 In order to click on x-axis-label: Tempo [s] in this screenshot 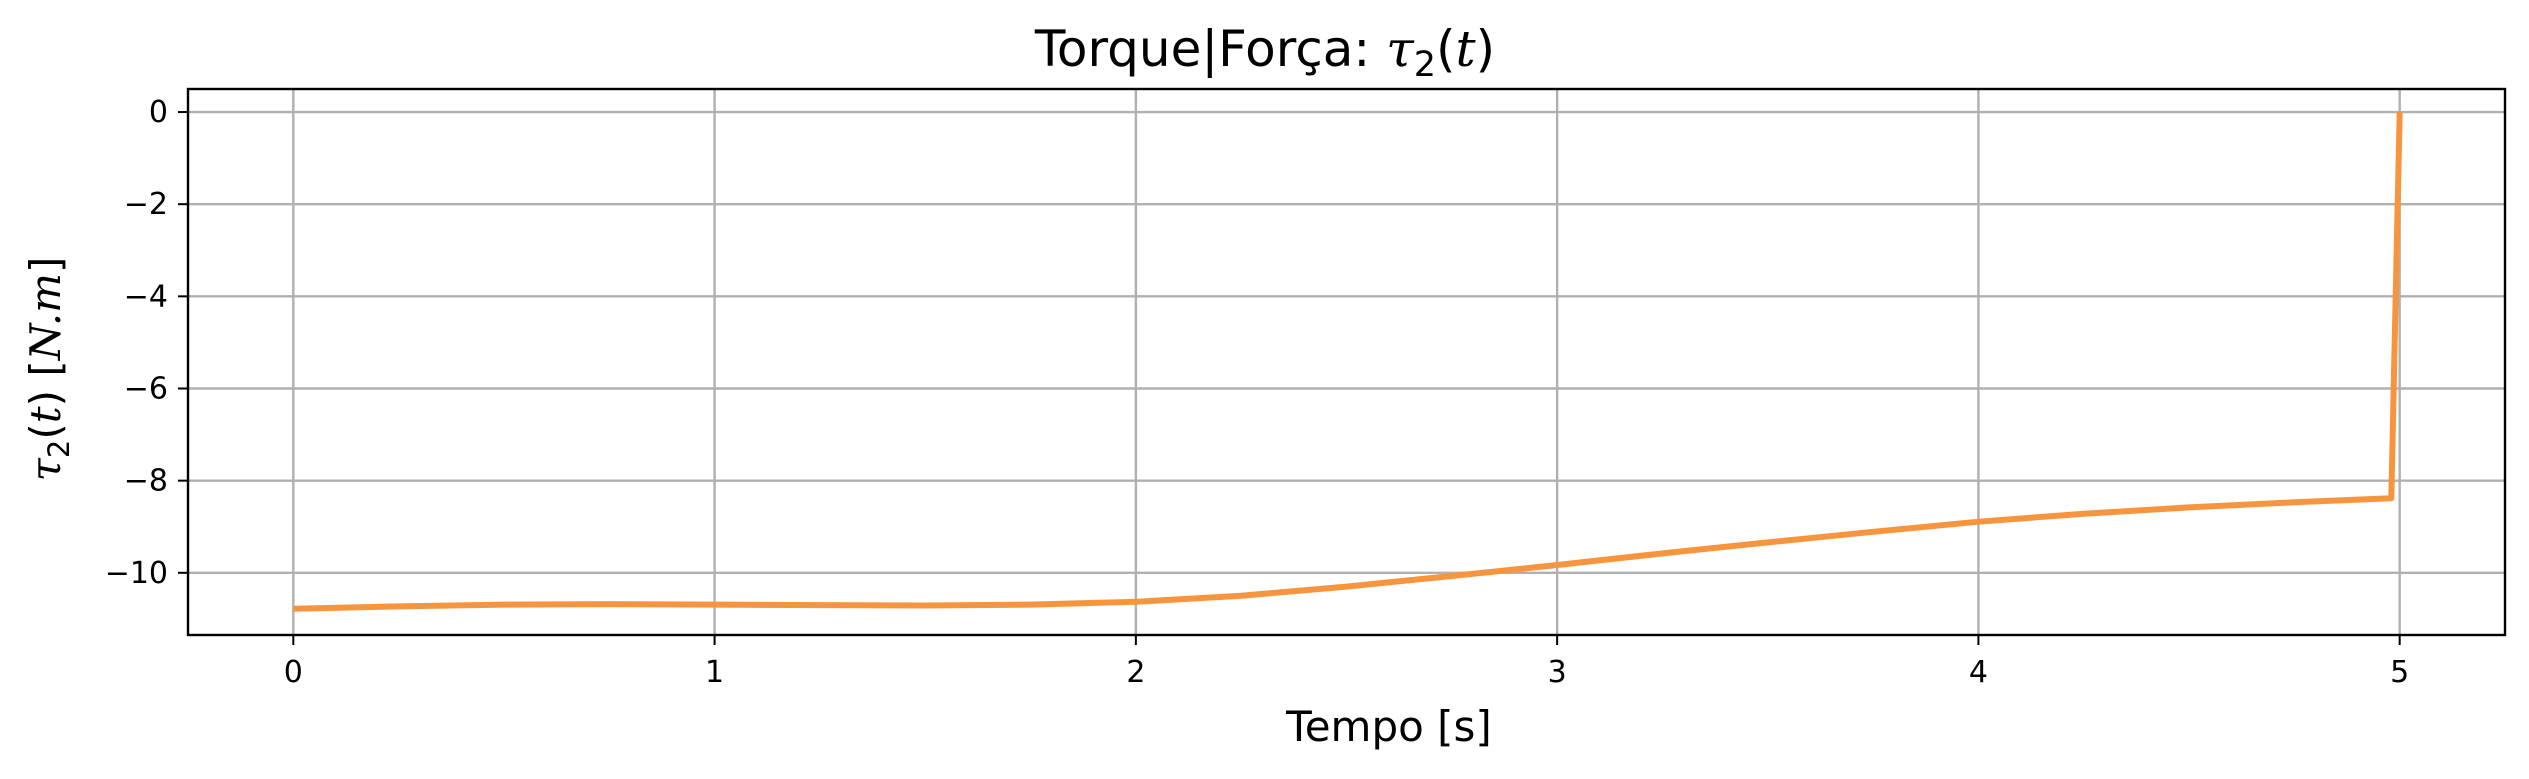, I will do `click(1388, 726)`.